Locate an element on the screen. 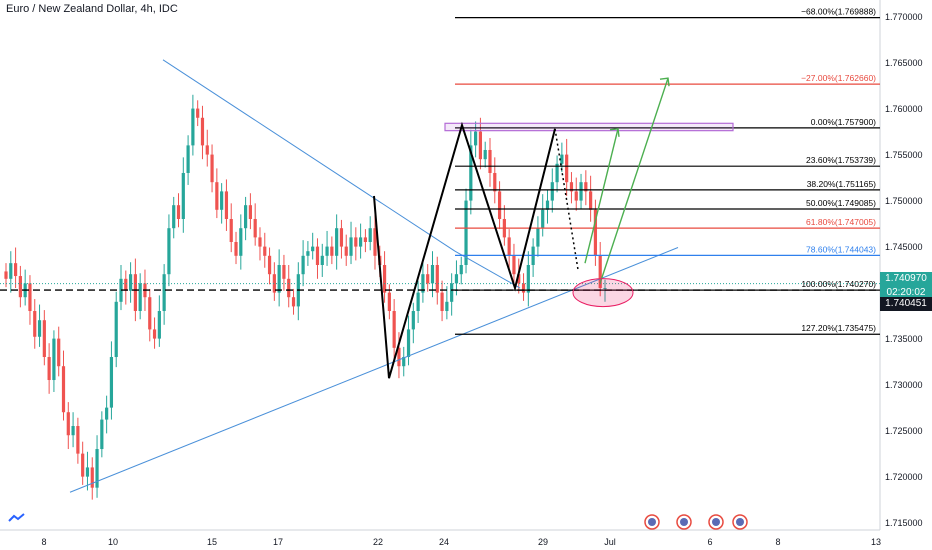  x-tick-label: Jul is located at coordinates (610, 542).